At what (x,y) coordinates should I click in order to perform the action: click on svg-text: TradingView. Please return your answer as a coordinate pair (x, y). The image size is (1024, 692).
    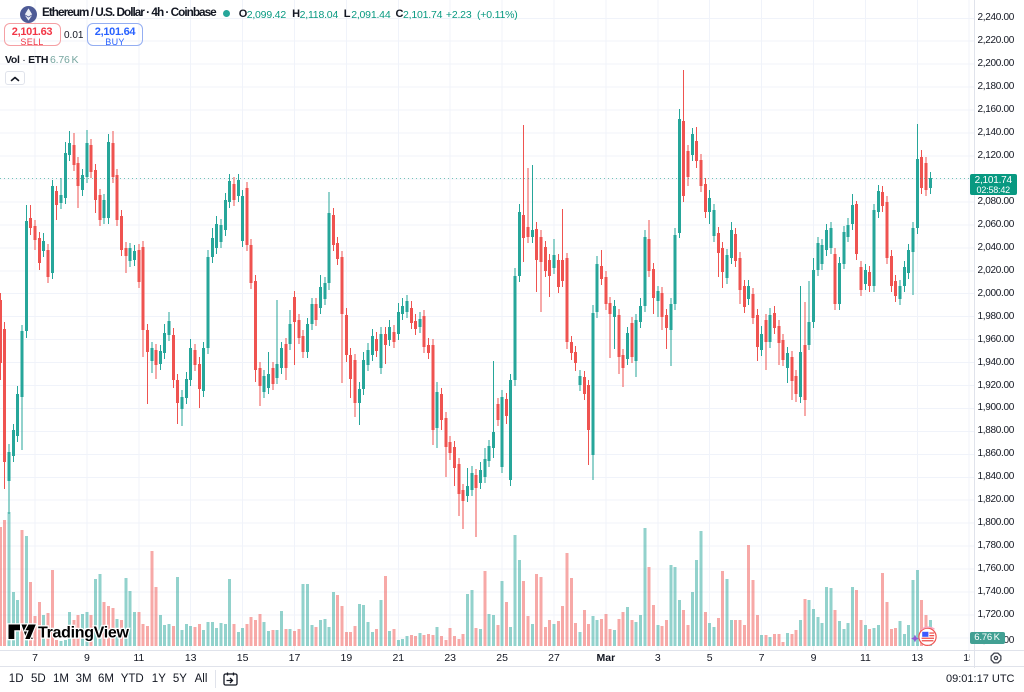
    Looking at the image, I should click on (84, 633).